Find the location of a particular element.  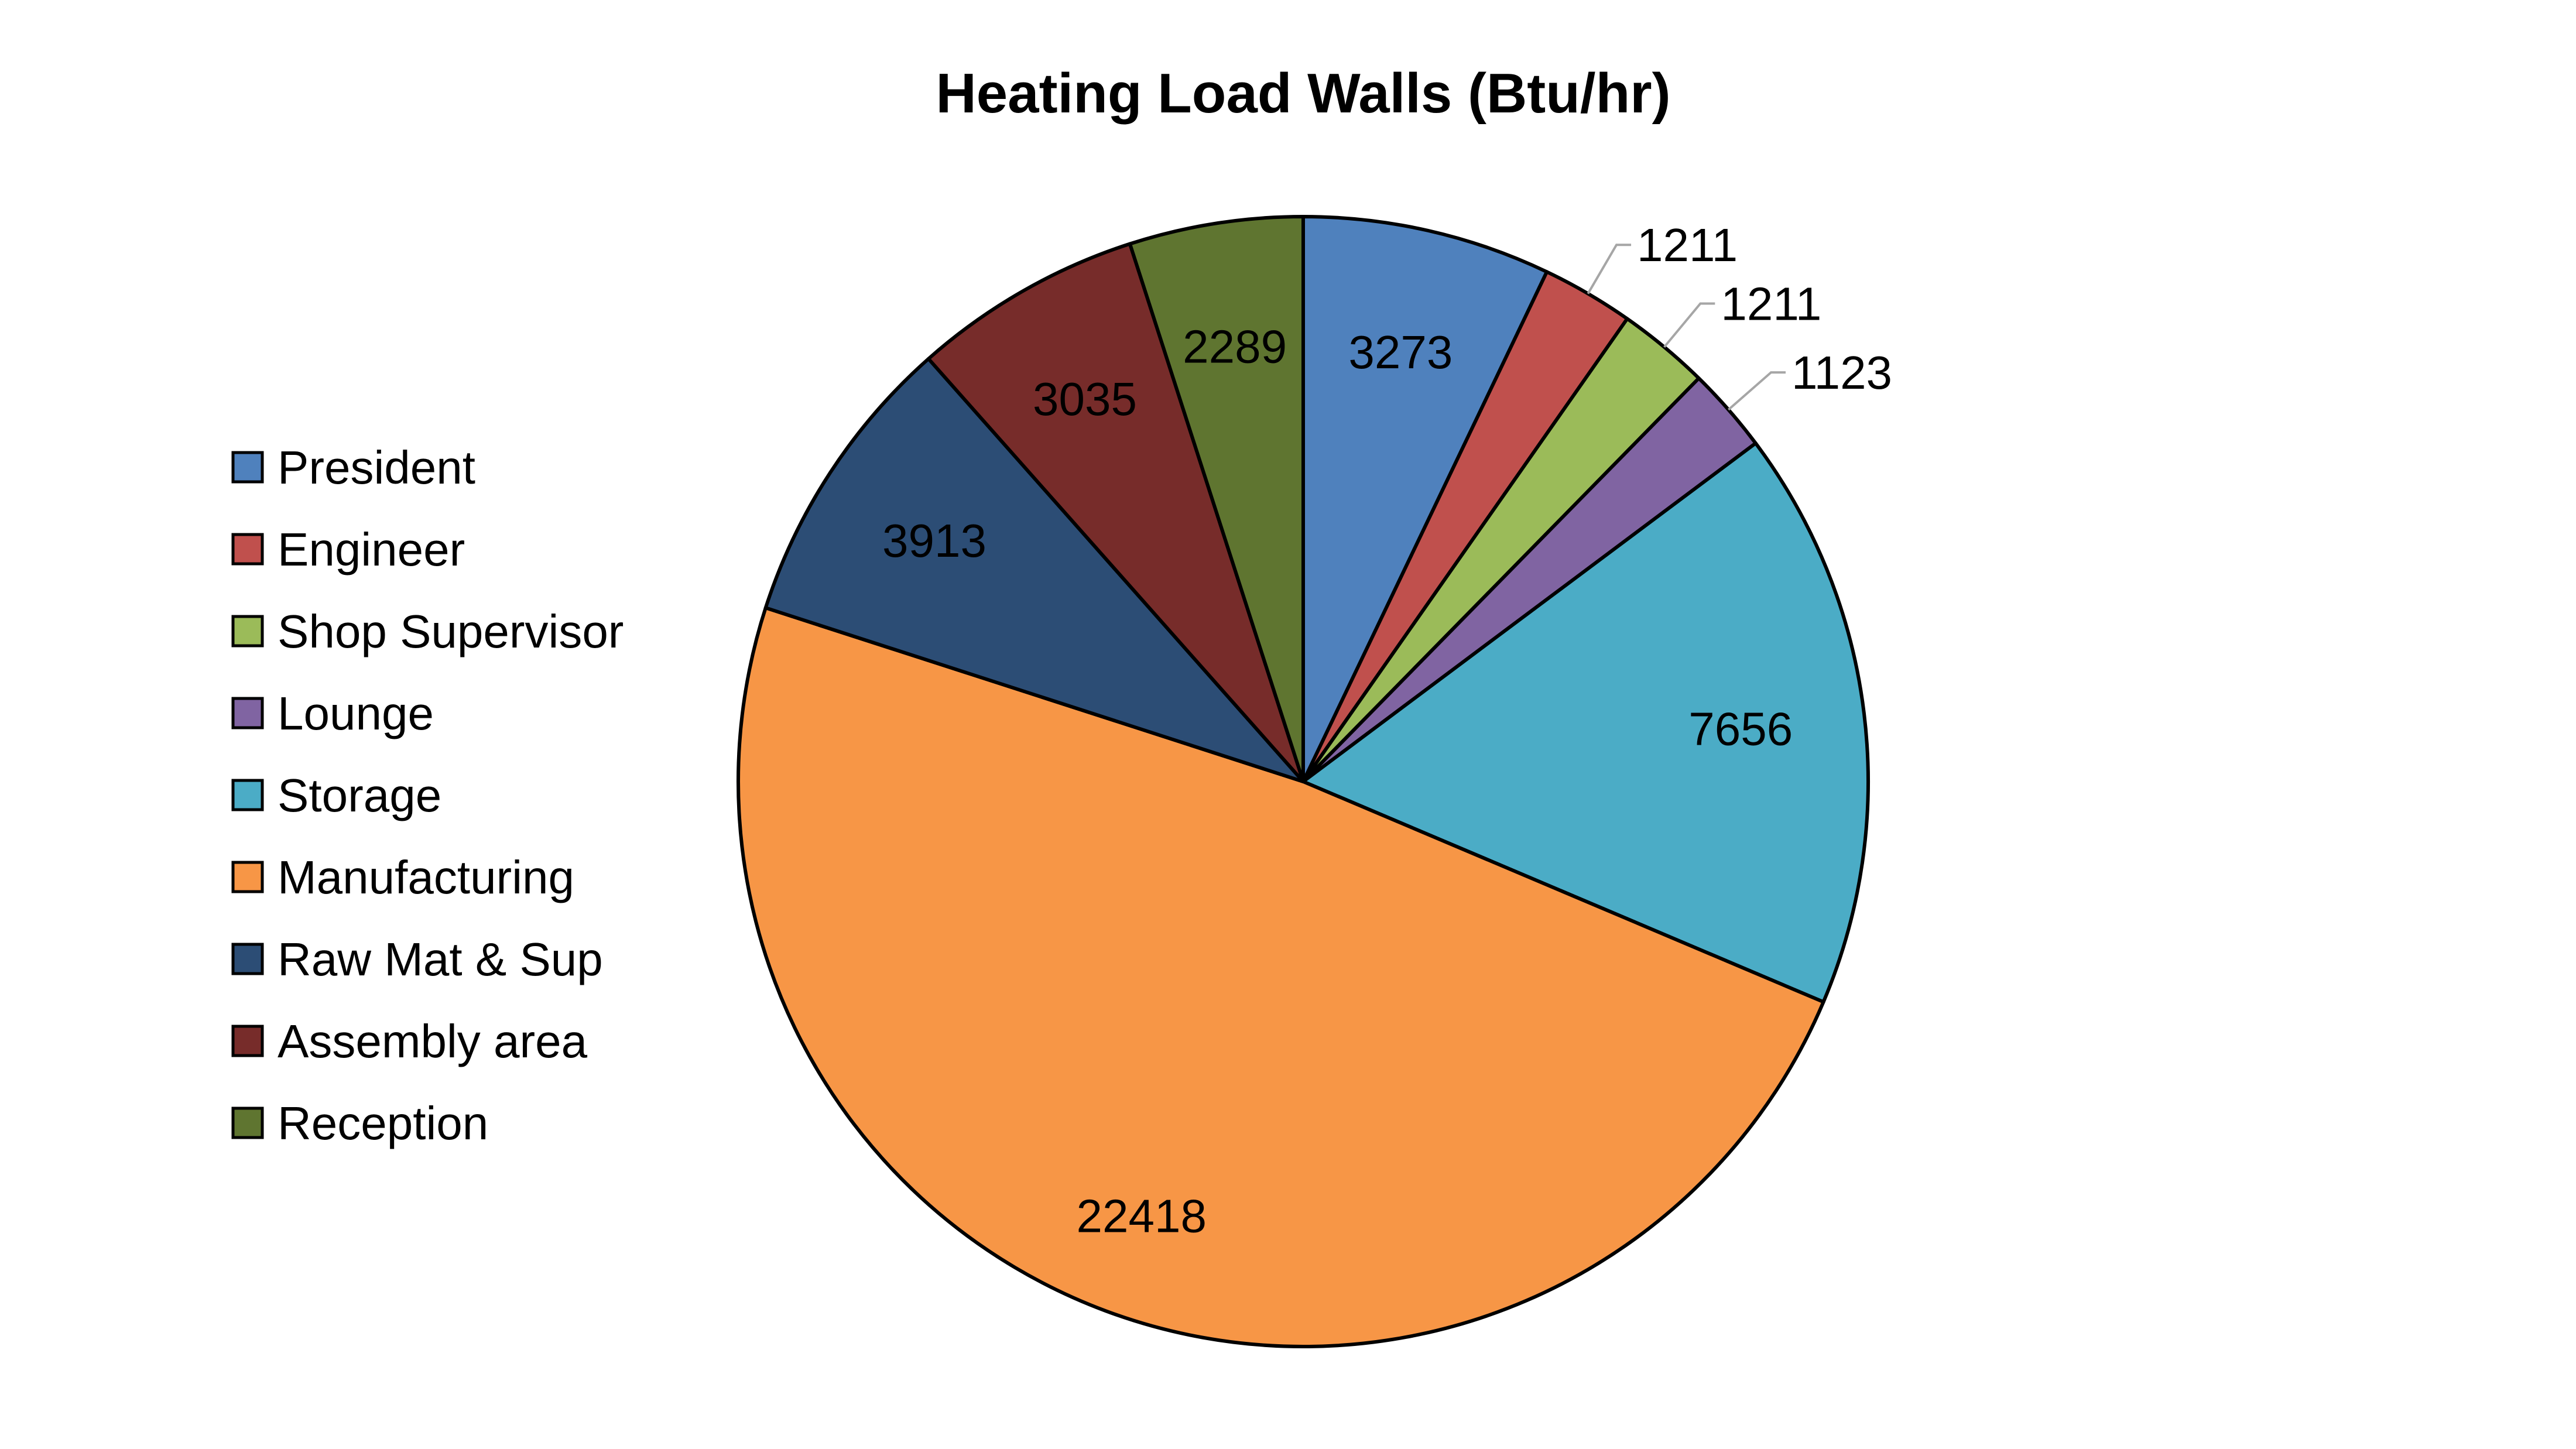

pie-slice-storage is located at coordinates (1585, 722).